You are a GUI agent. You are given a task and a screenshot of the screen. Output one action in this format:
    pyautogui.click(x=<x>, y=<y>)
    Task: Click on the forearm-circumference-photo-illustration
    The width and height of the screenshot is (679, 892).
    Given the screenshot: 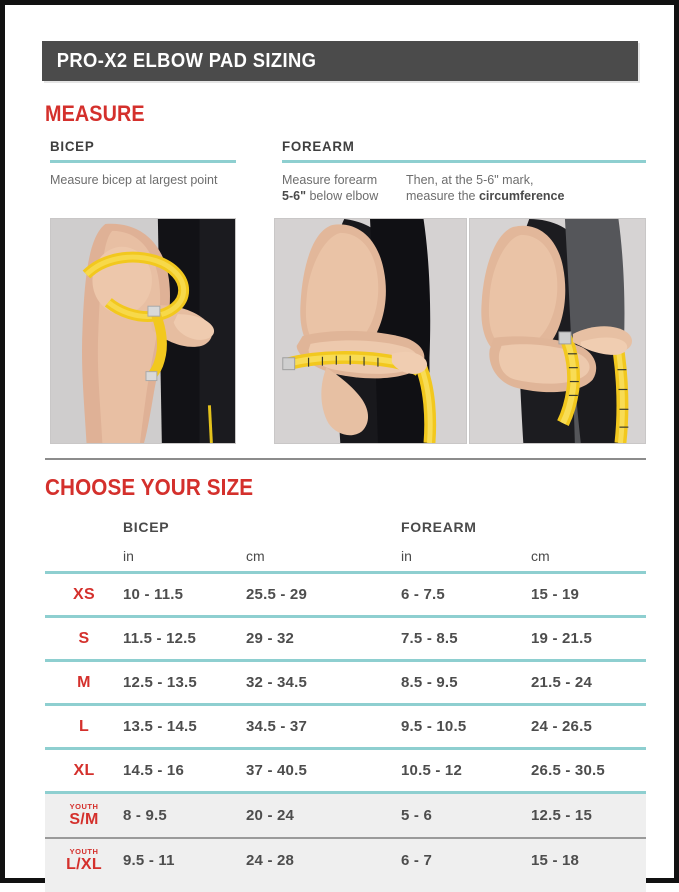 What is the action you would take?
    pyautogui.click(x=557, y=331)
    